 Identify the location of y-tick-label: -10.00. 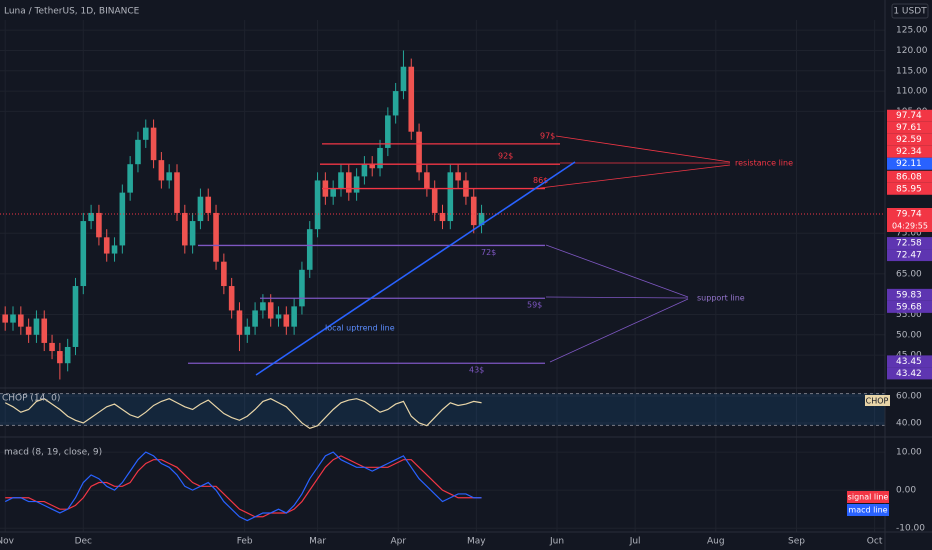
(910, 529).